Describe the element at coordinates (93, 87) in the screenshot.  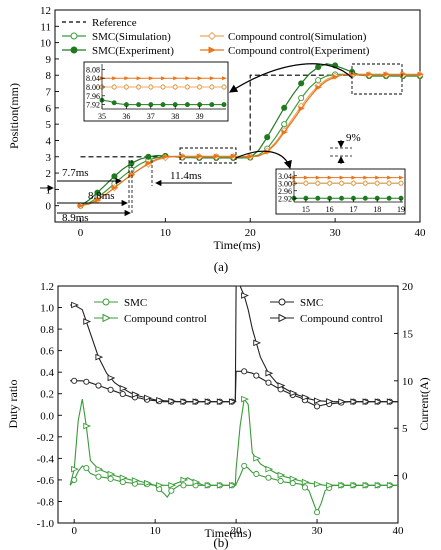
I see `inset-y-tick-label: 8.00` at that location.